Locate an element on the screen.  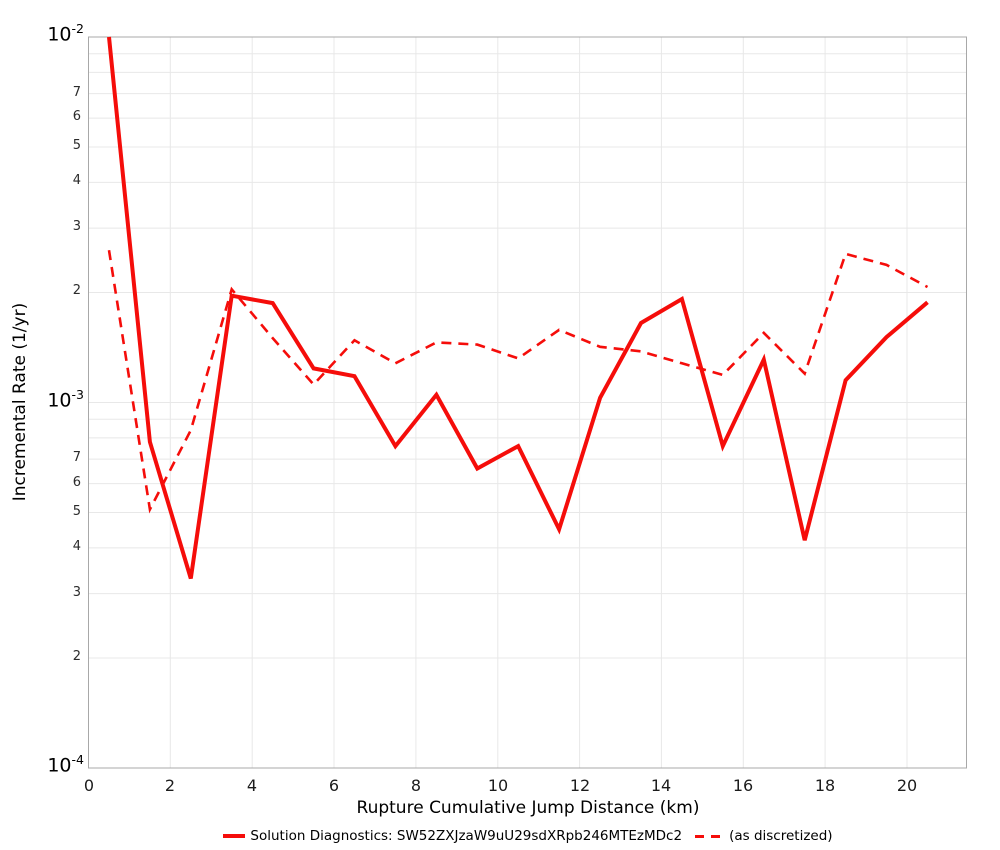
legend-solid-line-sample is located at coordinates (234, 836).